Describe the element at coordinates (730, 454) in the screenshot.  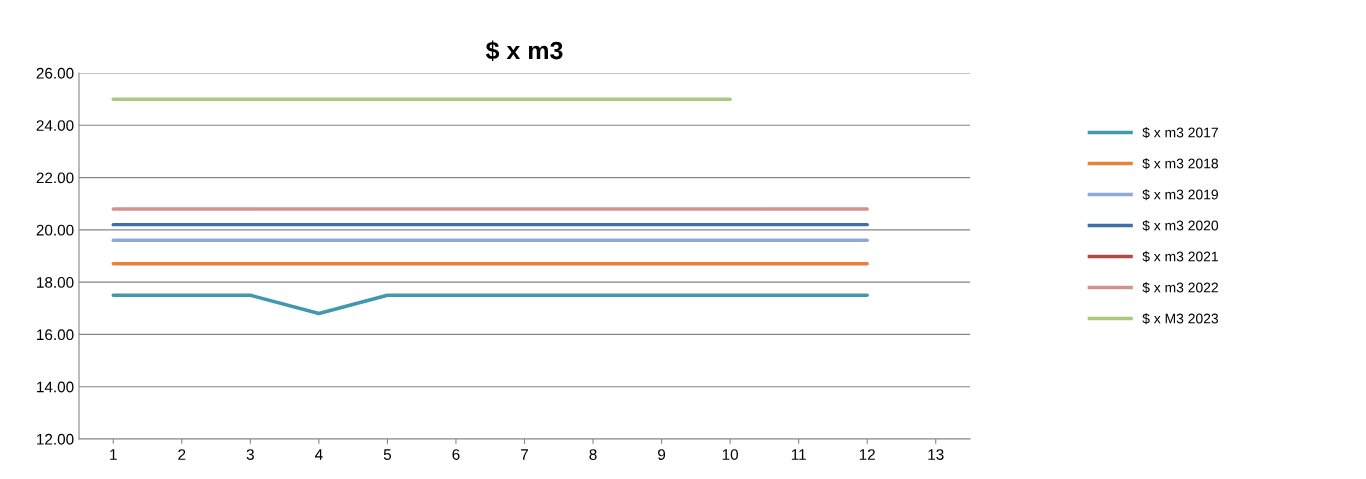
I see `x-tick-label: 10` at that location.